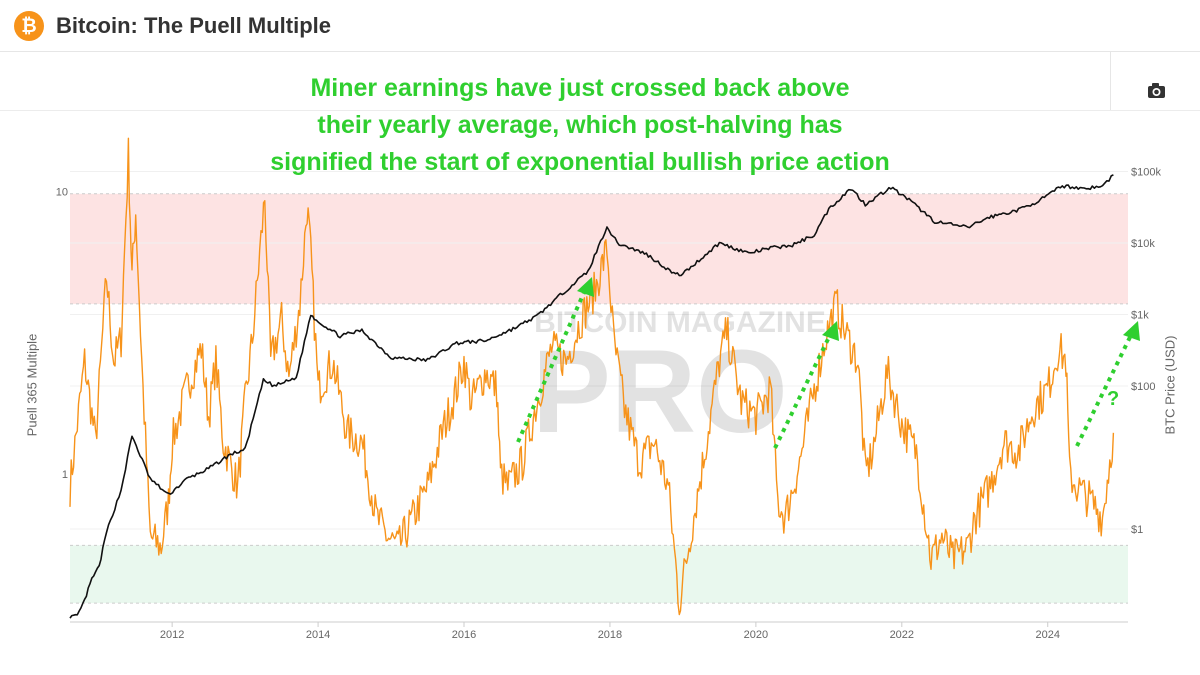 This screenshot has height=675, width=1200. What do you see at coordinates (193, 25) in the screenshot?
I see `page-title: Bitcoin: The Puell Multiple` at bounding box center [193, 25].